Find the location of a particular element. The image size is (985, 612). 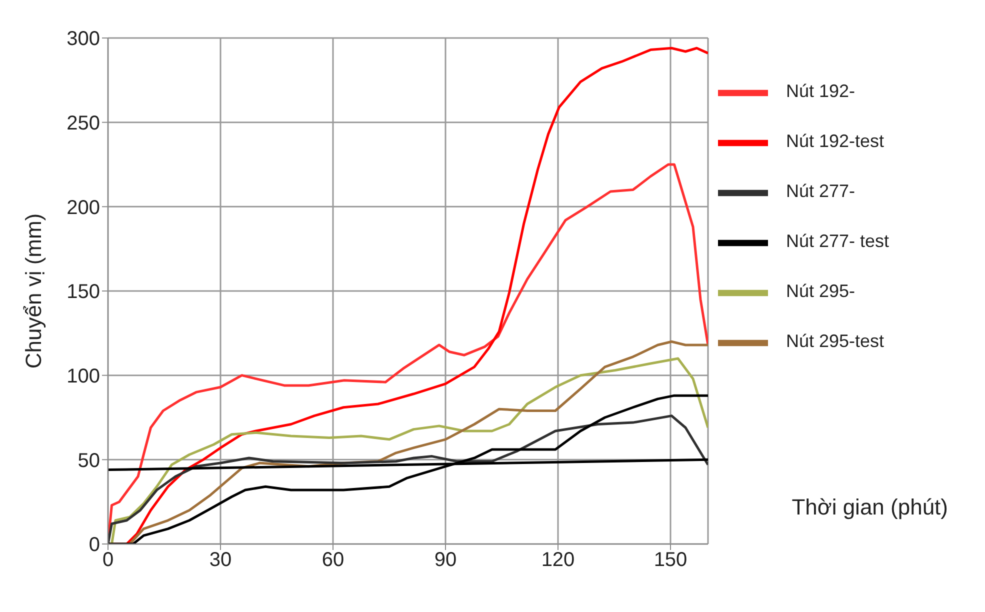

legend-label: Nút 192- is located at coordinates (821, 91).